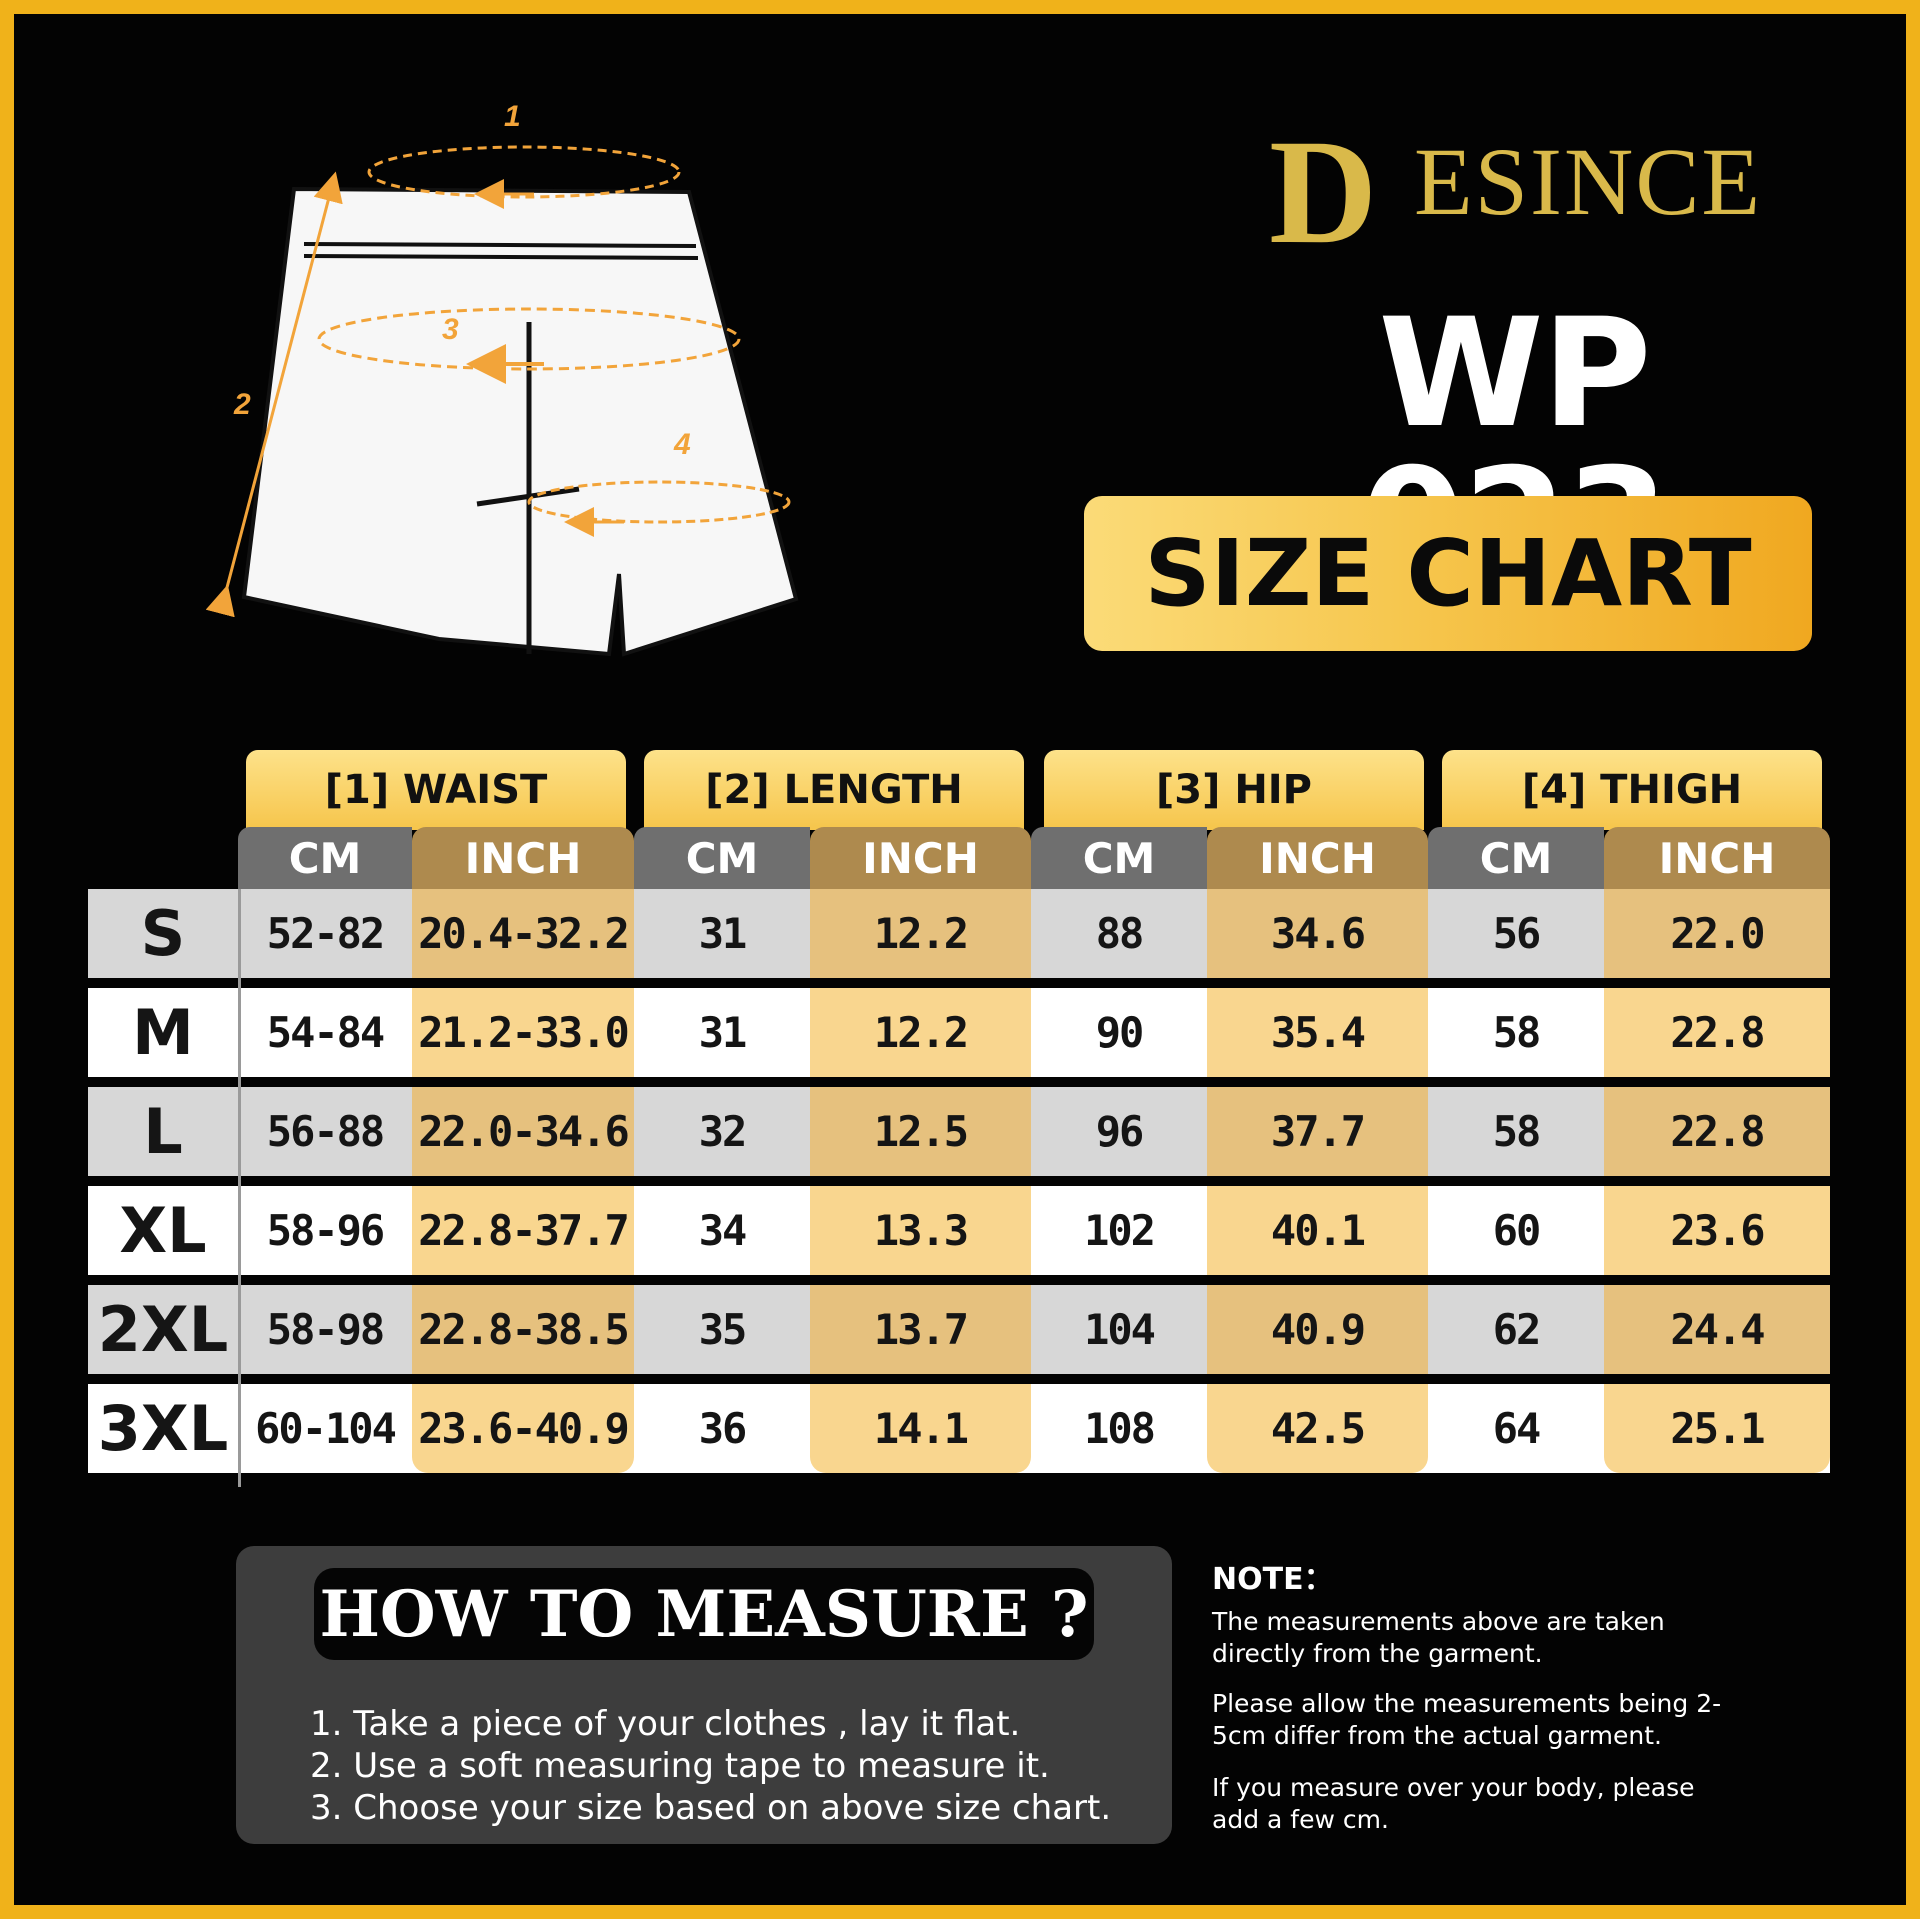 This screenshot has width=1920, height=1919. I want to click on table-cell: 58-96, so click(325, 1230).